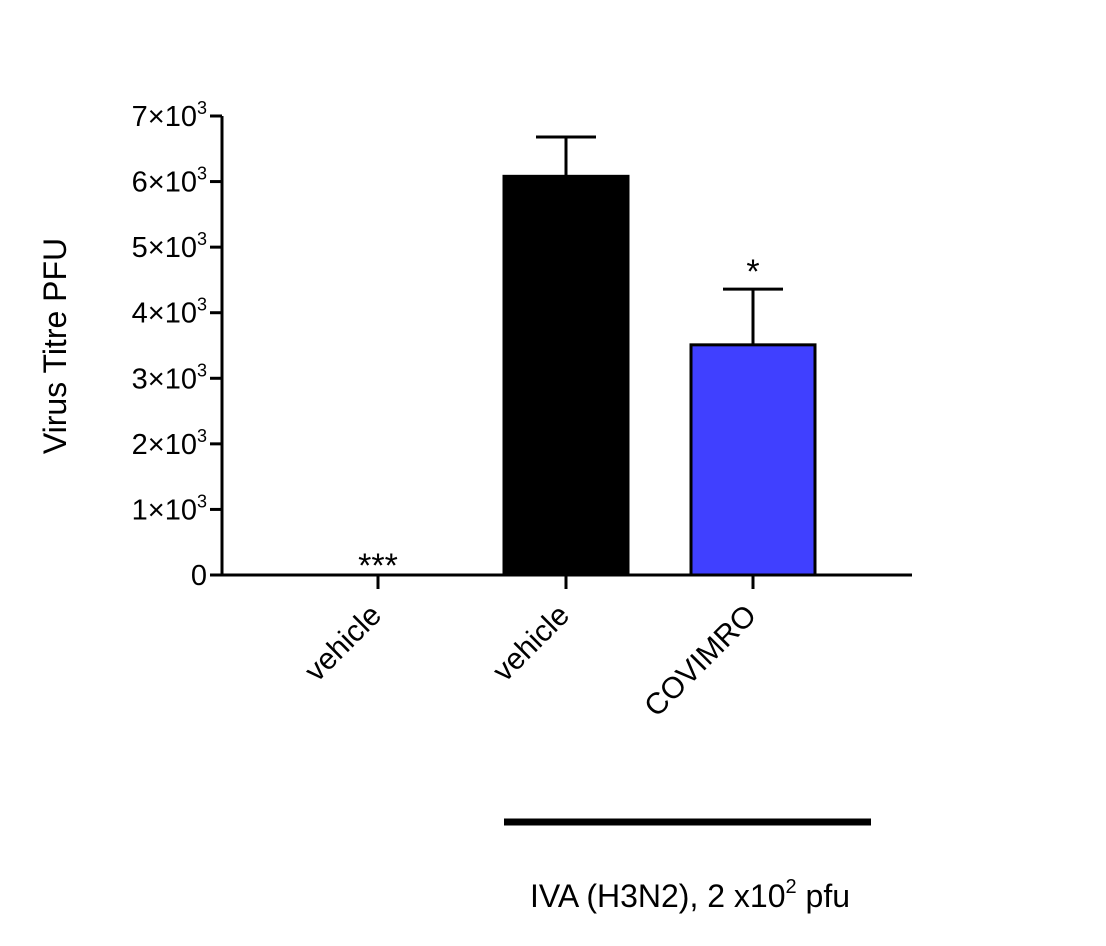 The height and width of the screenshot is (946, 1106). Describe the element at coordinates (659, 240) in the screenshot. I see `error-bars` at that location.